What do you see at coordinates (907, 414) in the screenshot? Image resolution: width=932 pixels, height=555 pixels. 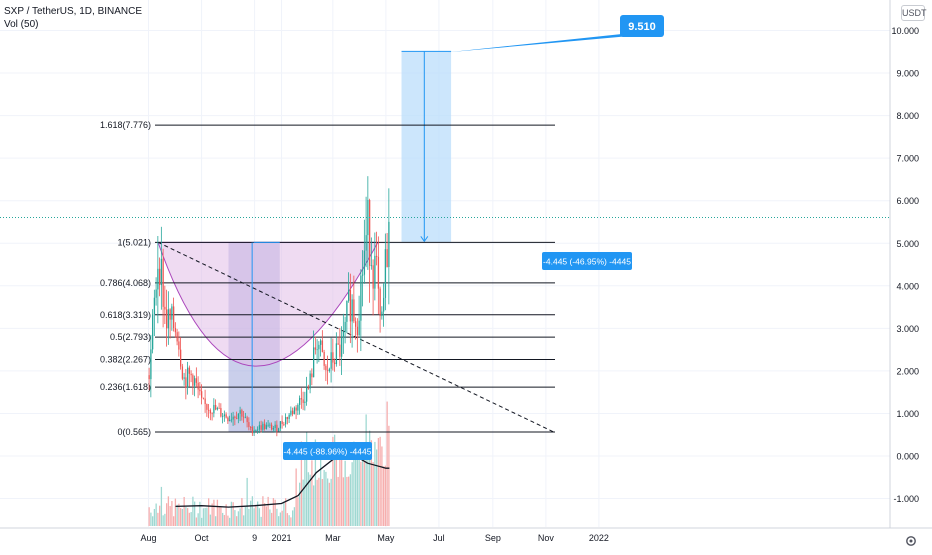 I see `y-tick-label: 1.000` at bounding box center [907, 414].